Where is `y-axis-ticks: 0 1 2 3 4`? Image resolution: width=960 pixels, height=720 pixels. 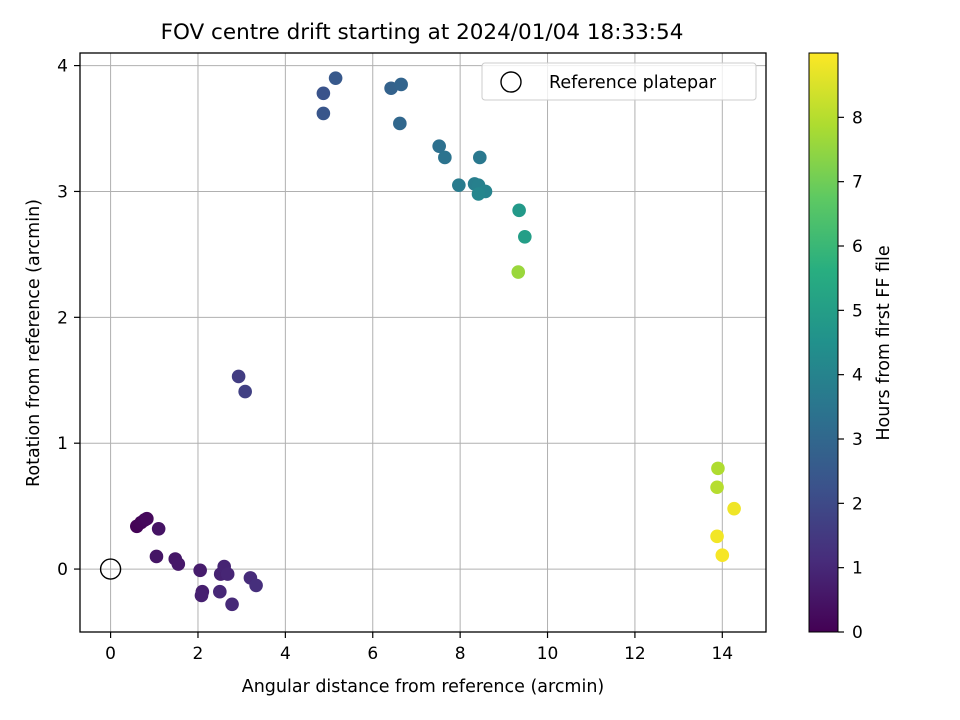
y-axis-ticks: 0 1 2 3 4 is located at coordinates (68, 318).